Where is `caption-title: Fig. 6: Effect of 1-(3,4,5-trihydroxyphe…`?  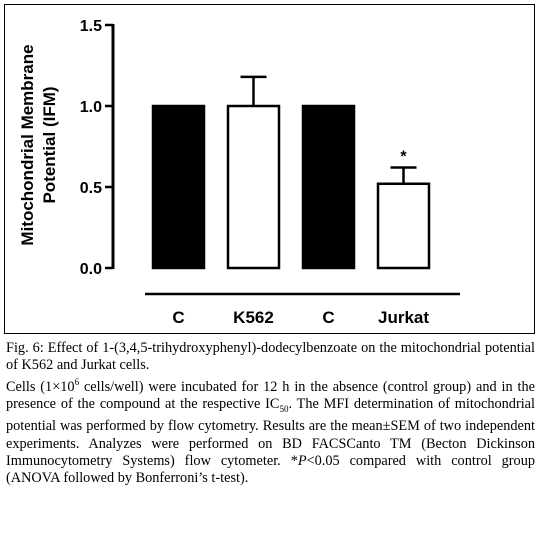 caption-title: Fig. 6: Effect of 1-(3,4,5-trihydroxyphe… is located at coordinates (270, 357).